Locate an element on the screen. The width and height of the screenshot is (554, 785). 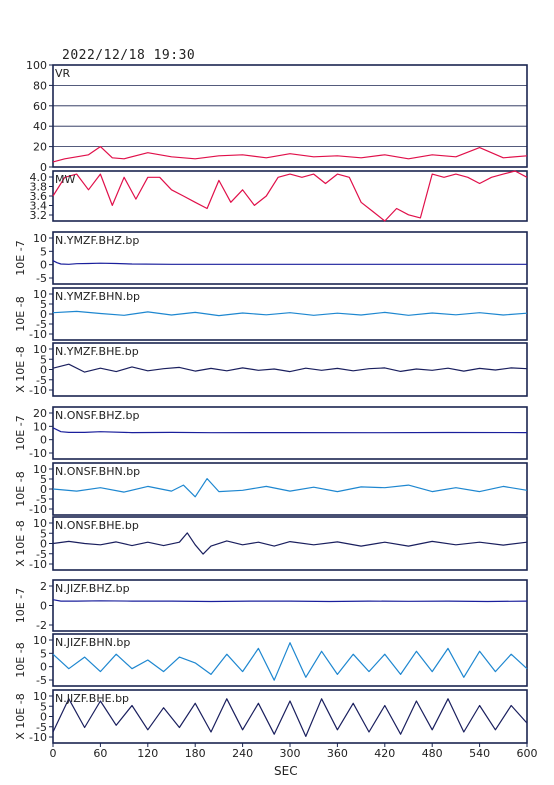
y-tick-label: -2 is located at coordinates (41, 625).